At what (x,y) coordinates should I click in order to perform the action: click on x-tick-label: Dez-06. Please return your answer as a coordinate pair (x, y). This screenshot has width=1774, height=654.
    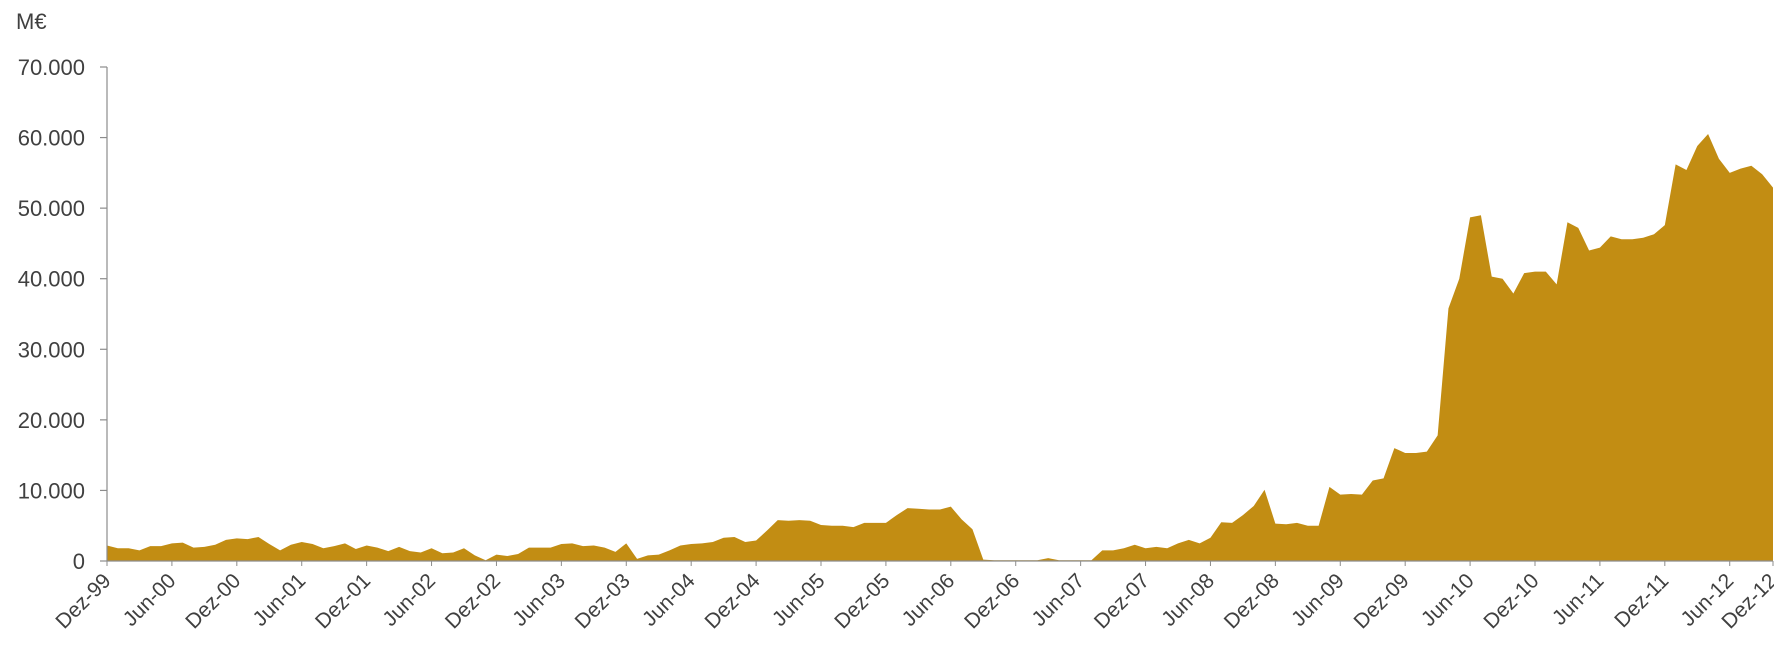
    Looking at the image, I should click on (992, 601).